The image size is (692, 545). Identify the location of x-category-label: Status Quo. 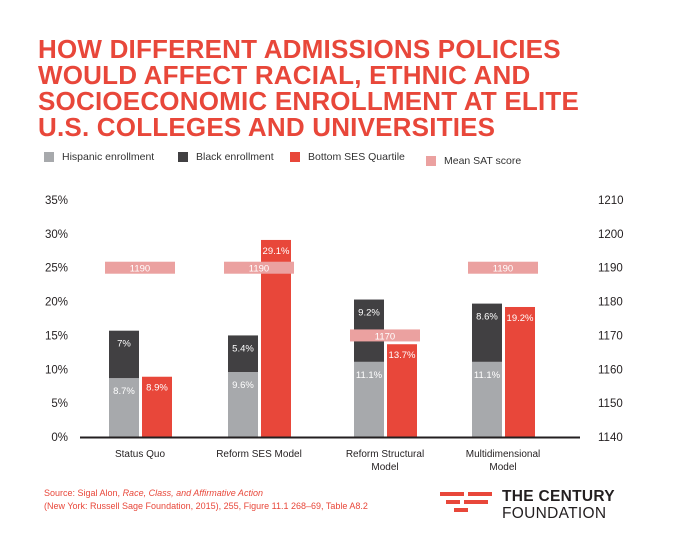
(140, 454).